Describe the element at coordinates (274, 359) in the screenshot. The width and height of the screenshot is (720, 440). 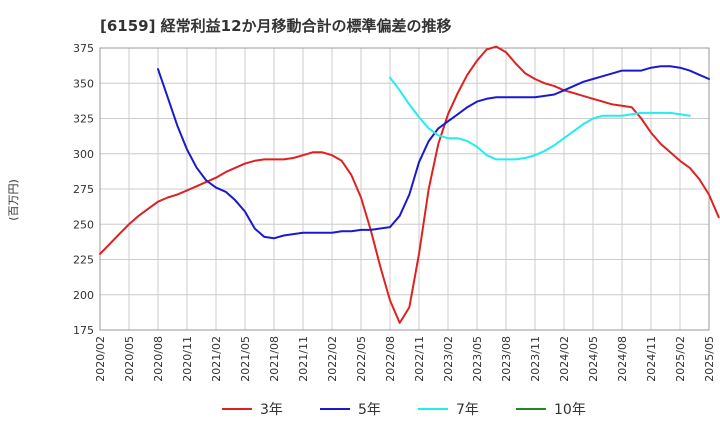
I see `x-tick-label: 2021/08` at that location.